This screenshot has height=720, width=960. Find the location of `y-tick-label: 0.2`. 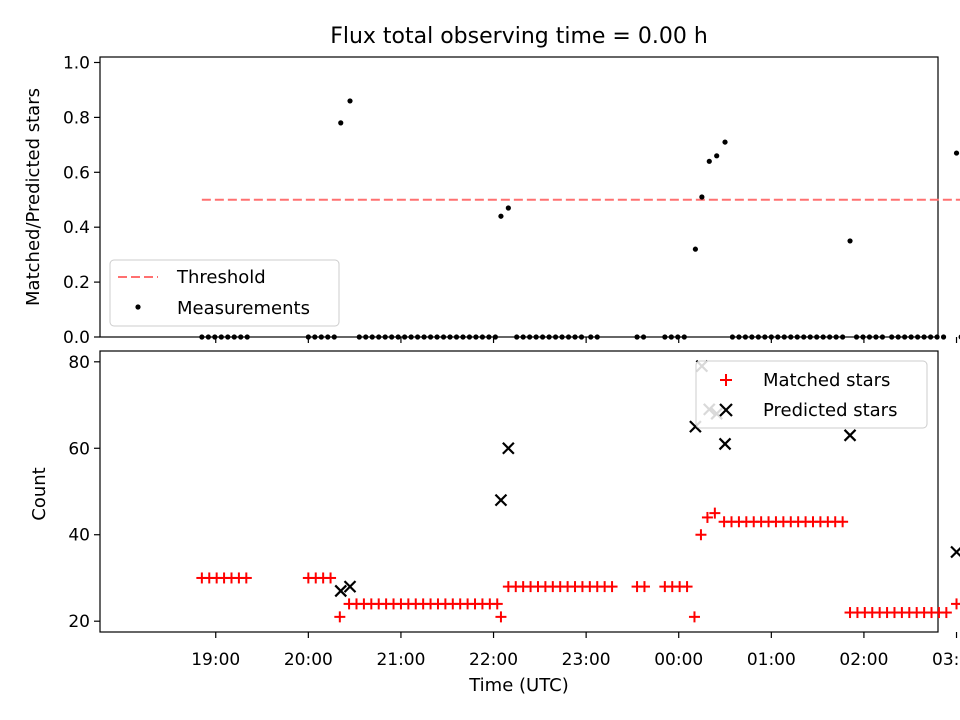

y-tick-label: 0.2 is located at coordinates (76, 283).